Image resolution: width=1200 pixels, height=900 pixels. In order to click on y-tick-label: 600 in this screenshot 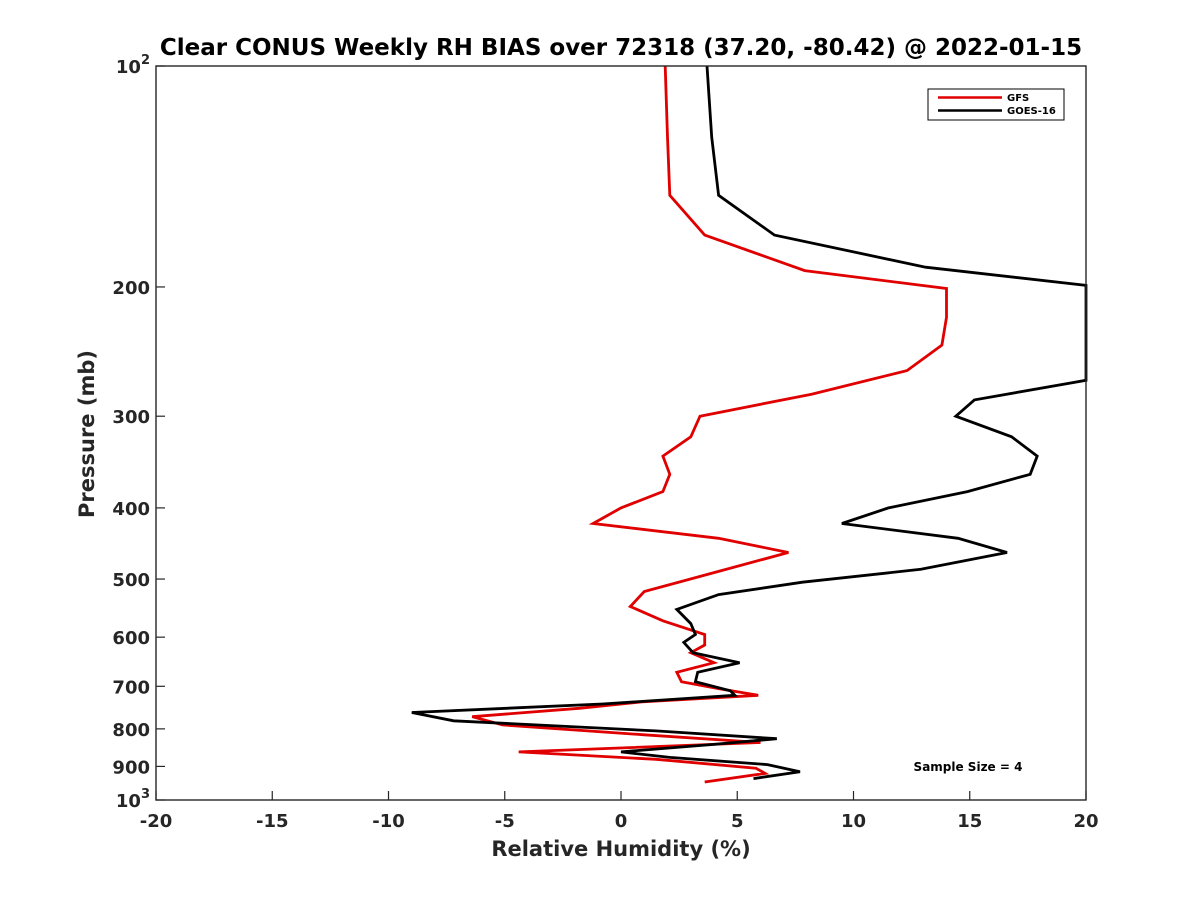, I will do `click(131, 638)`.